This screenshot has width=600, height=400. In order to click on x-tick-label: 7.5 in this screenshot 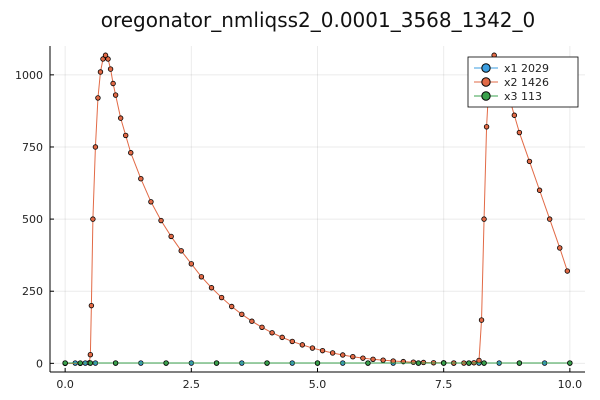, I will do `click(444, 384)`.